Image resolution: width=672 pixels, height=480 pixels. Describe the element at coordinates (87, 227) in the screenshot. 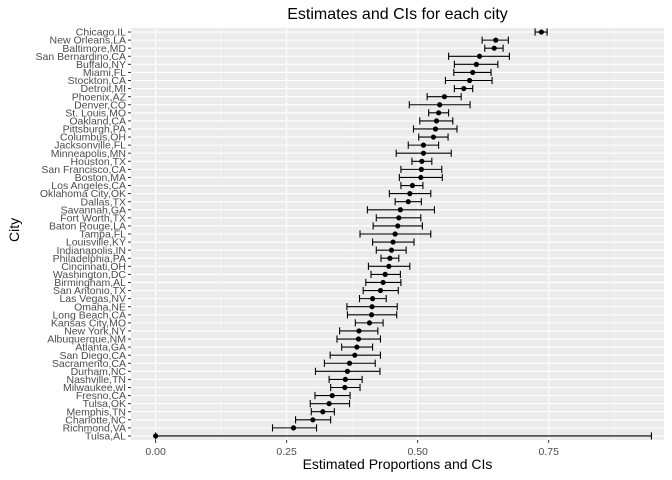

I see `y-tick-label: Baton Rouge,LA` at that location.